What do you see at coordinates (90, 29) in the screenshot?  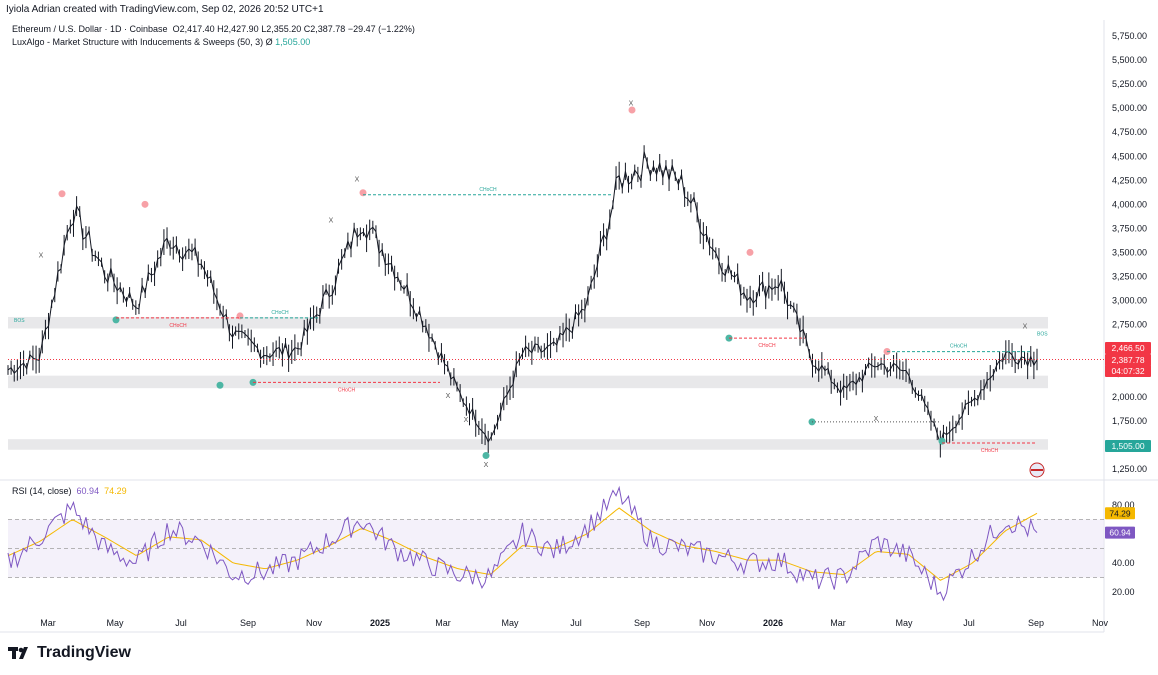 I see `symbol-title: Ethereum / U.S. Dollar · 1D · Coinbase` at bounding box center [90, 29].